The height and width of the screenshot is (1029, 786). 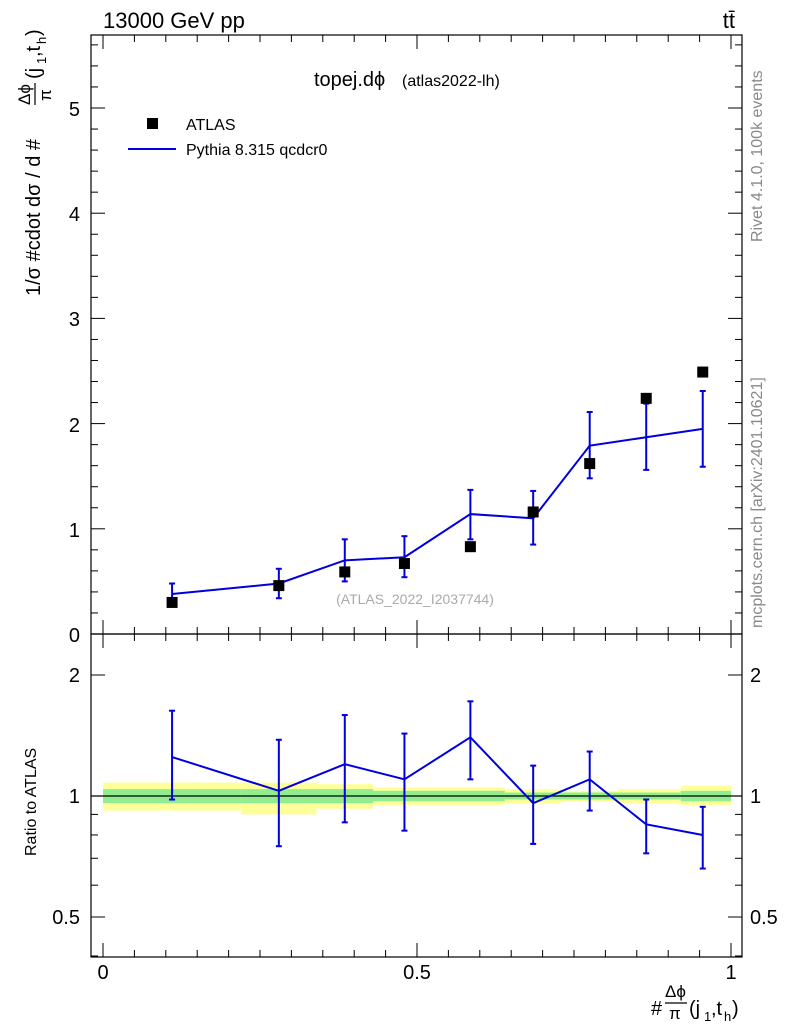 I want to click on process-label: tt̄, so click(x=729, y=20).